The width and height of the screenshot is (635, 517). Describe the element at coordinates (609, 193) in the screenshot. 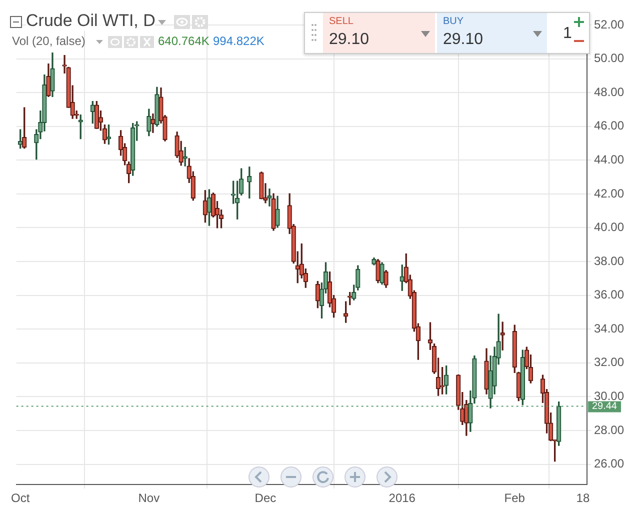

I see `y-tick-label: 42.00` at that location.